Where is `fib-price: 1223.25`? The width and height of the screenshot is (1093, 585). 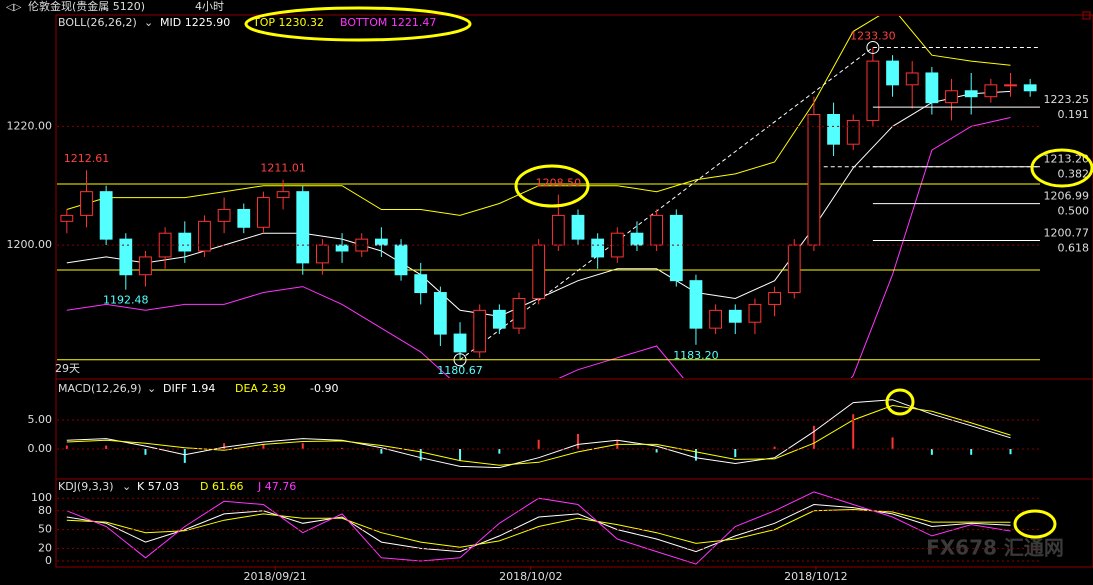 fib-price: 1223.25 is located at coordinates (1067, 99).